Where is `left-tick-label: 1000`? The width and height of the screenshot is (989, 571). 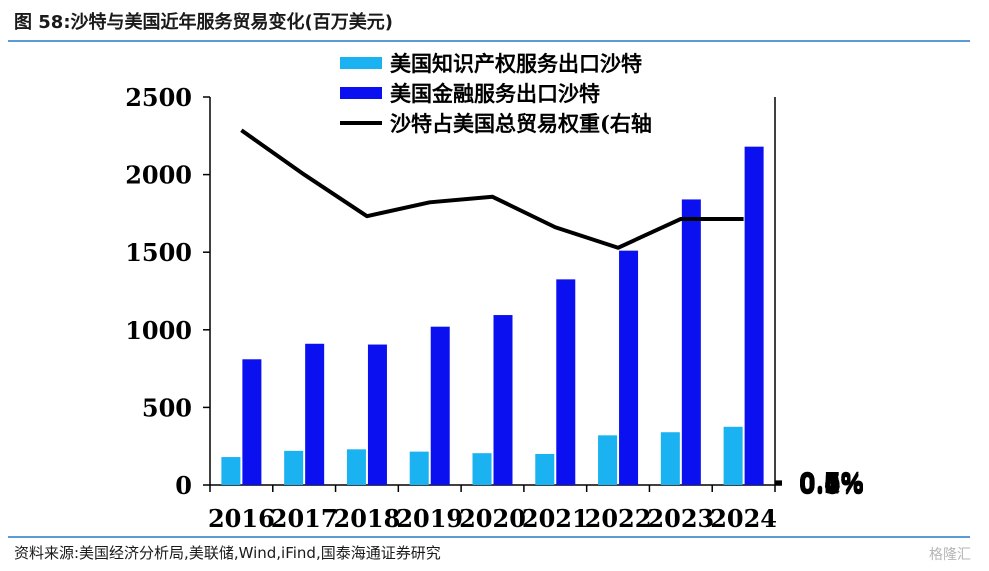
left-tick-label: 1000 is located at coordinates (158, 330).